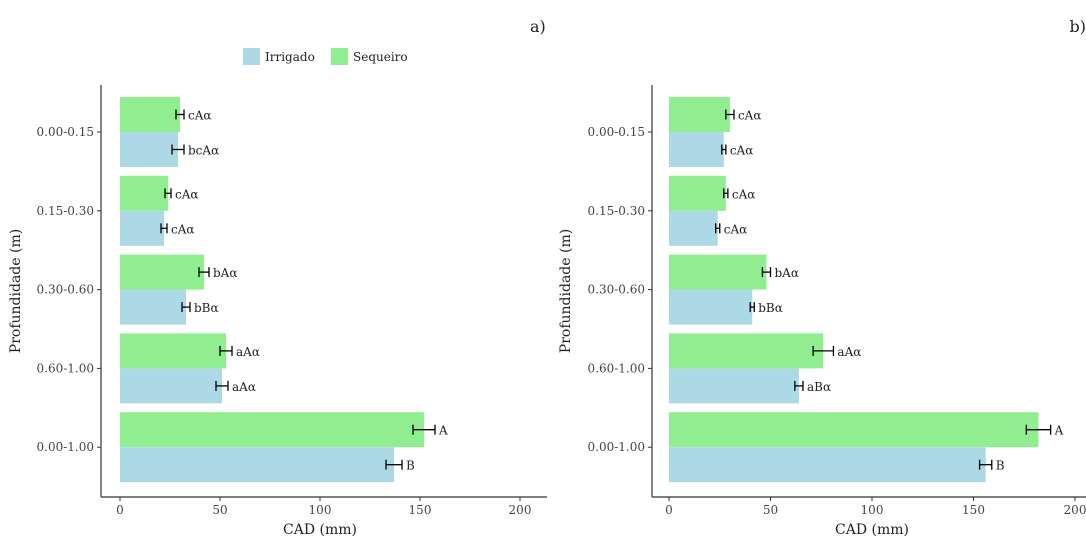  I want to click on panel-tag: b), so click(1078, 26).